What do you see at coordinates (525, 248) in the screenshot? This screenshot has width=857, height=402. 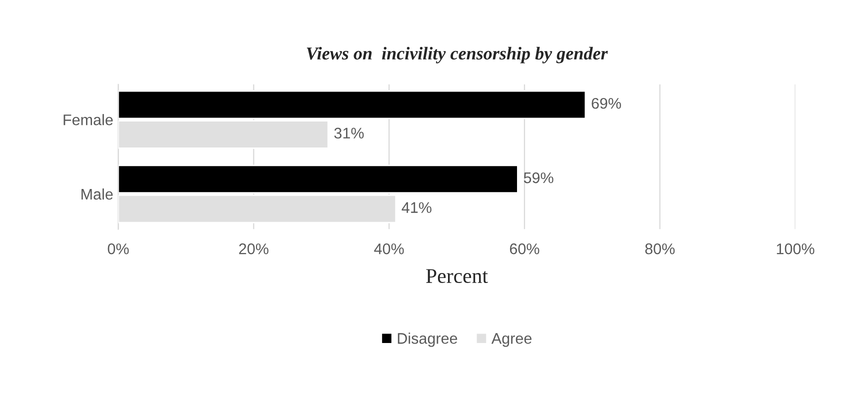 I see `x-tick-label: 60%` at bounding box center [525, 248].